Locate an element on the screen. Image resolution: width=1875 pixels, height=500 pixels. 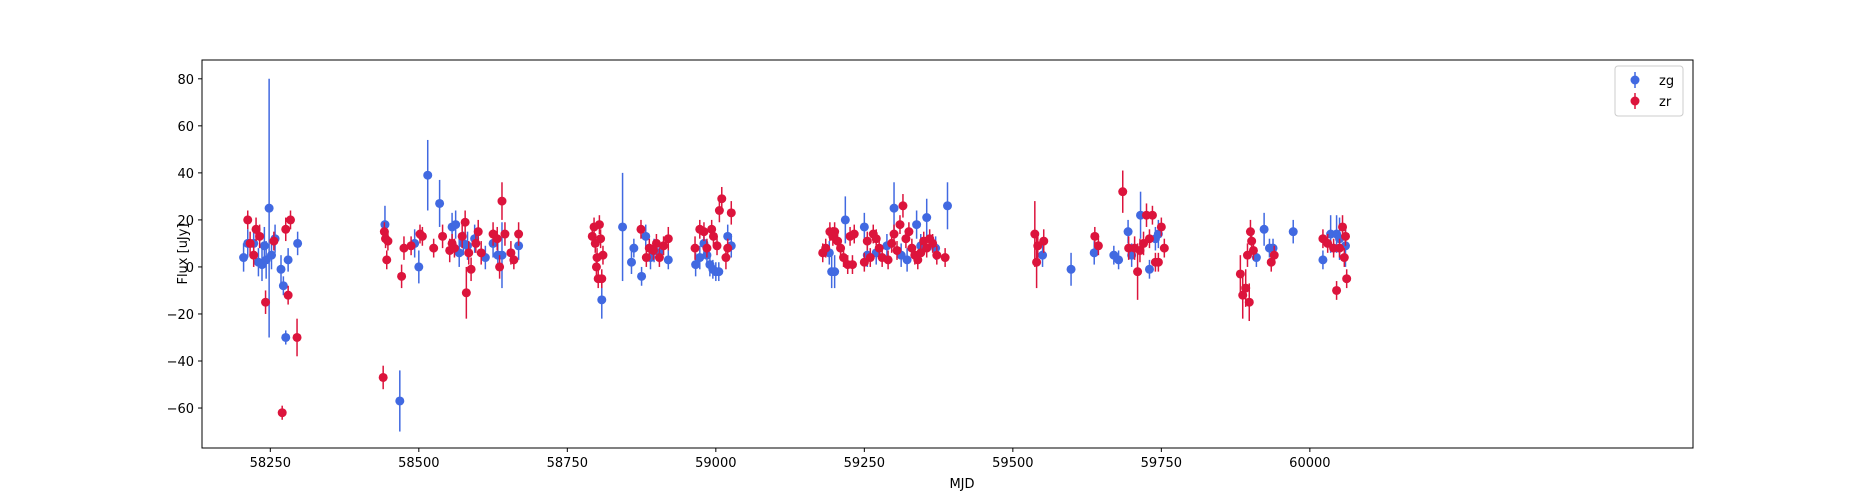
legend-entry-zr: zr is located at coordinates (1651, 101).